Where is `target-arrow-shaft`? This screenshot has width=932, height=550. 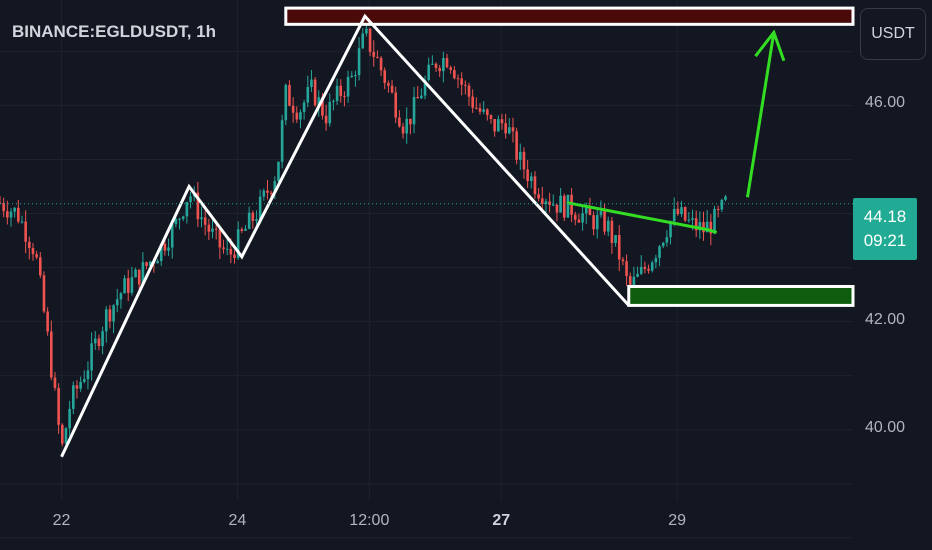 target-arrow-shaft is located at coordinates (760, 115).